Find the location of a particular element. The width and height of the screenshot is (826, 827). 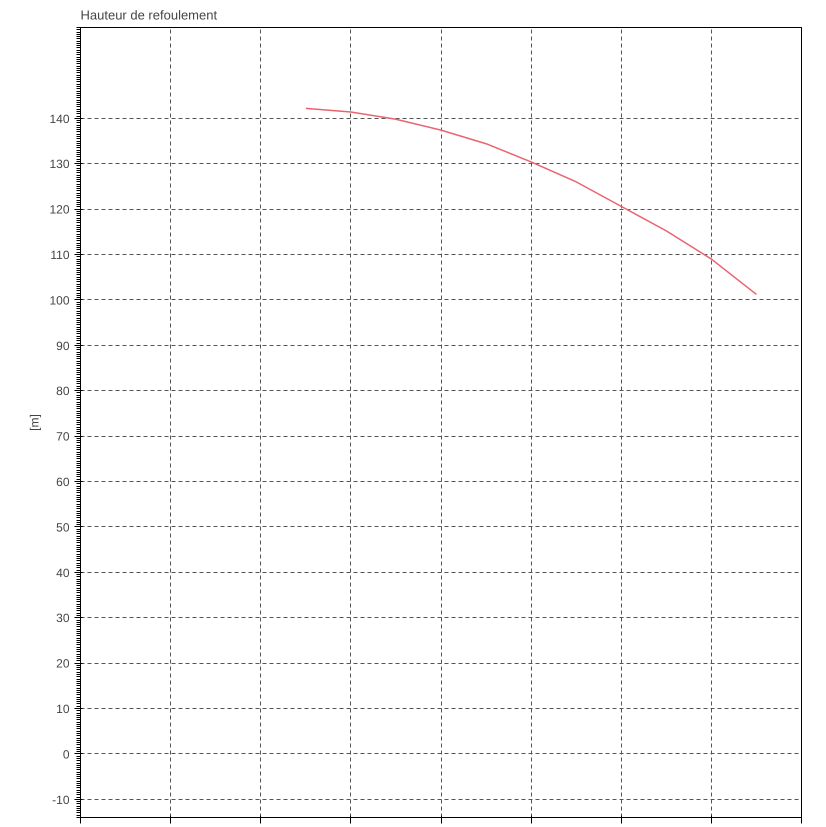

line-series is located at coordinates (531, 202).